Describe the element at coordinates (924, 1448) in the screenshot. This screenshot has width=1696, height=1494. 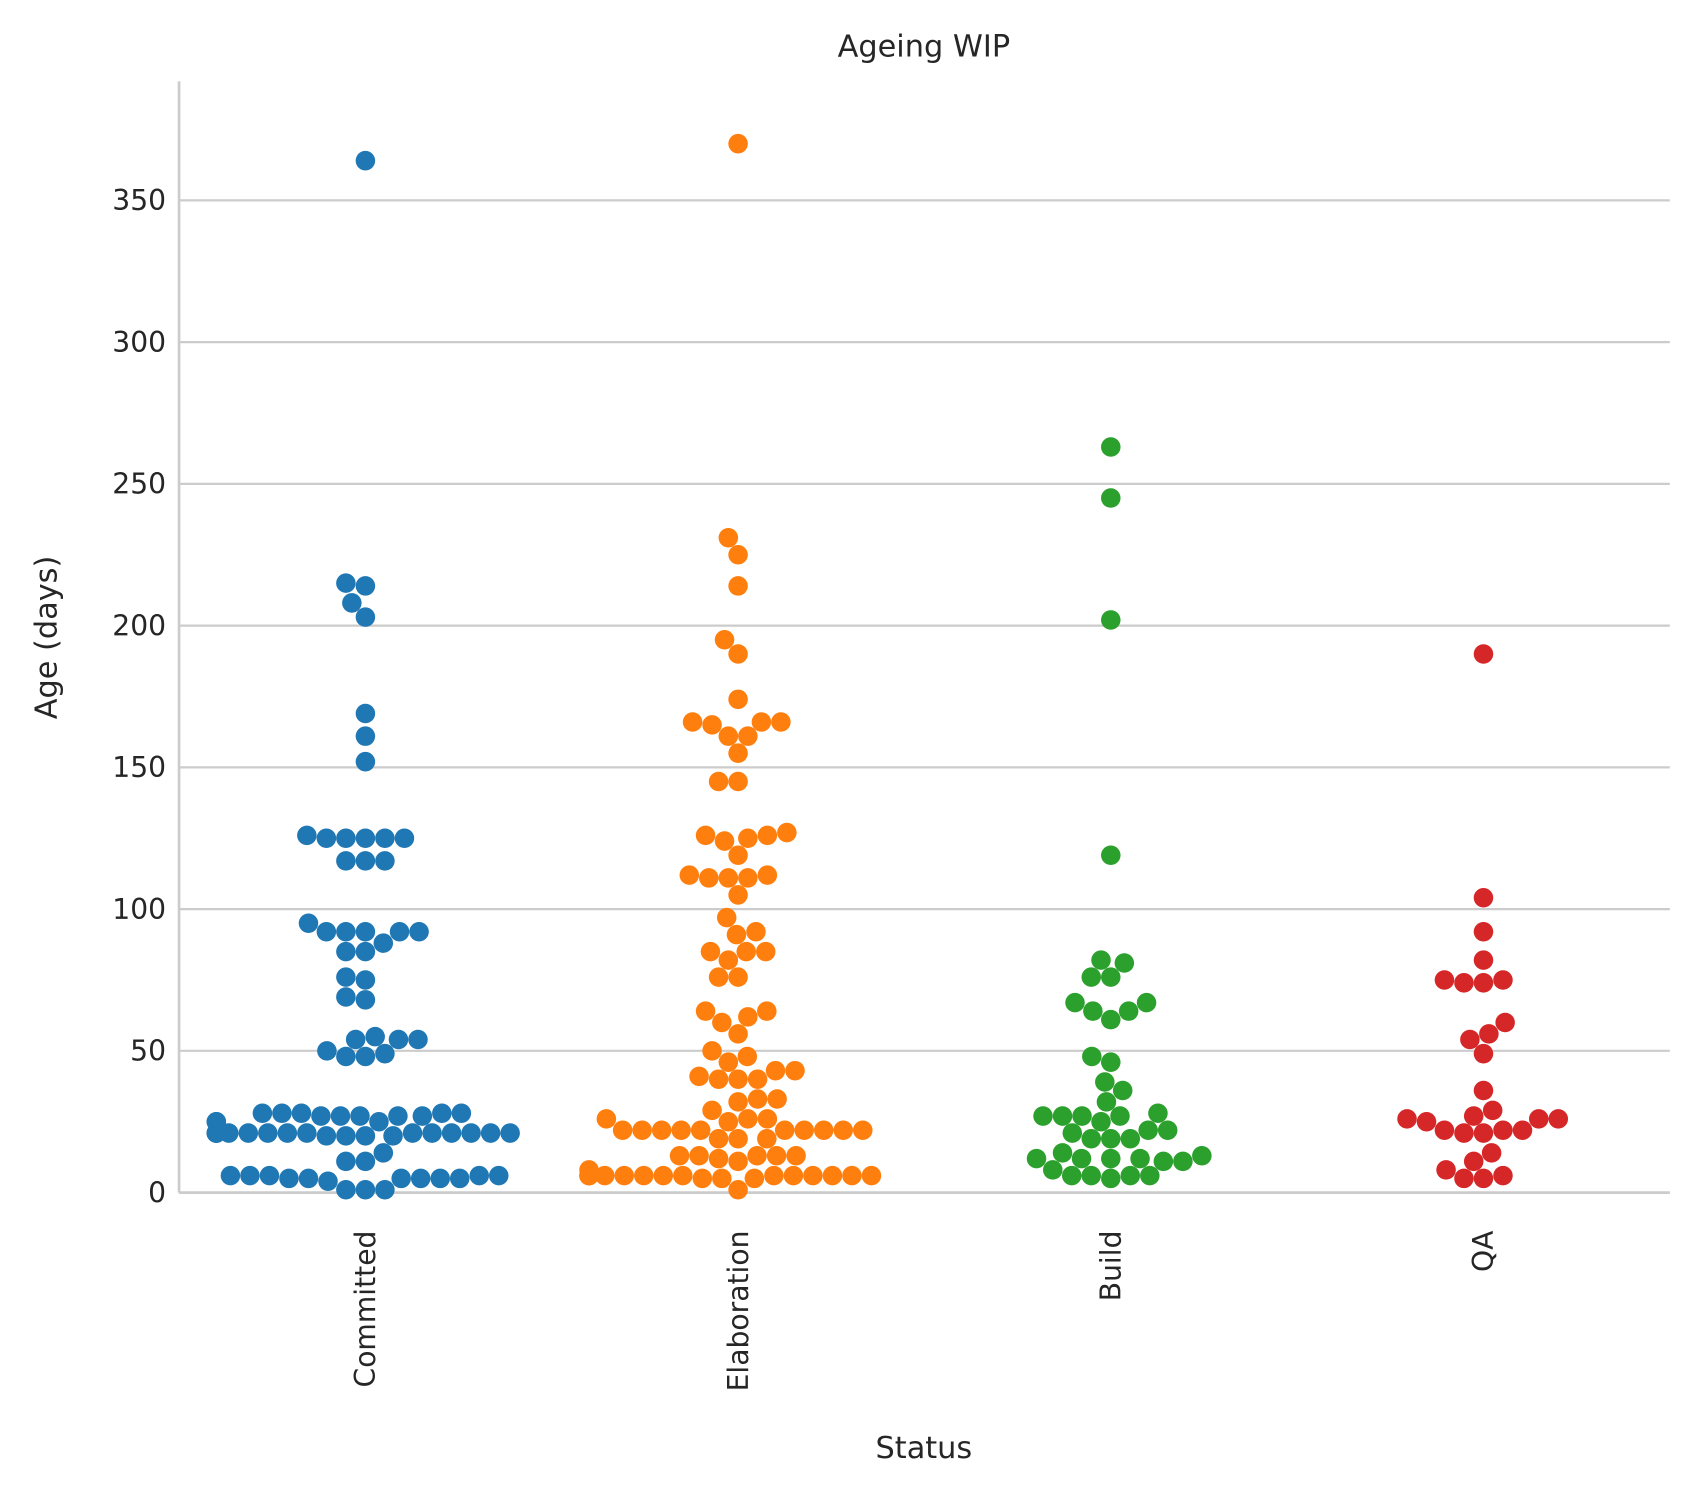
I see `x-axis-label: Status` at that location.